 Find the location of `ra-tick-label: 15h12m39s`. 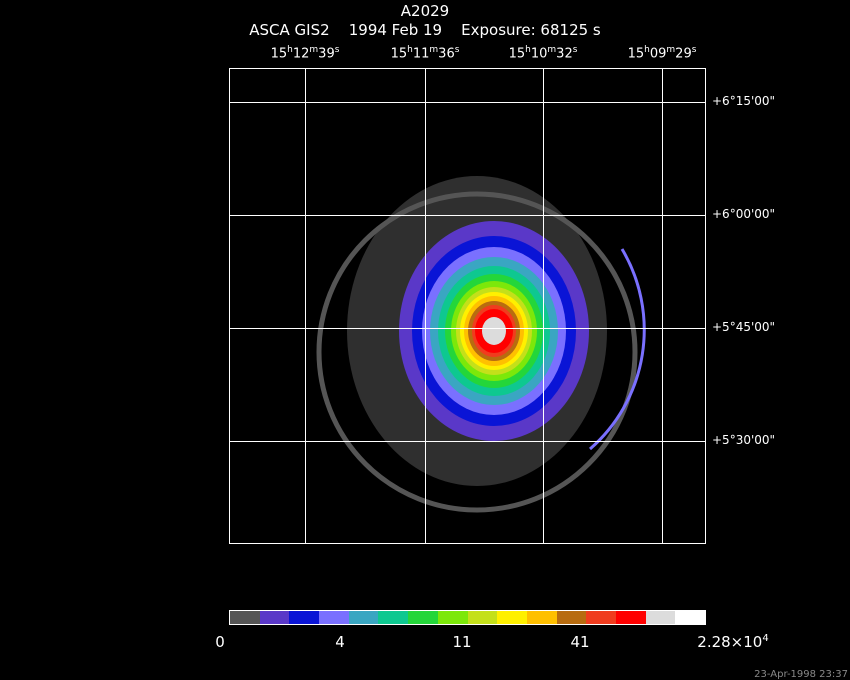

ra-tick-label: 15h12m39s is located at coordinates (305, 53).